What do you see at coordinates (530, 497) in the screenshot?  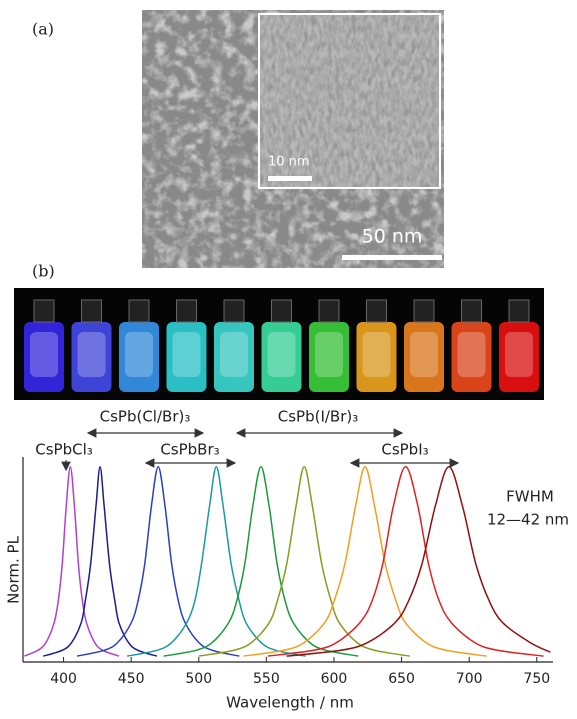 I see `annotation: FWHM` at bounding box center [530, 497].